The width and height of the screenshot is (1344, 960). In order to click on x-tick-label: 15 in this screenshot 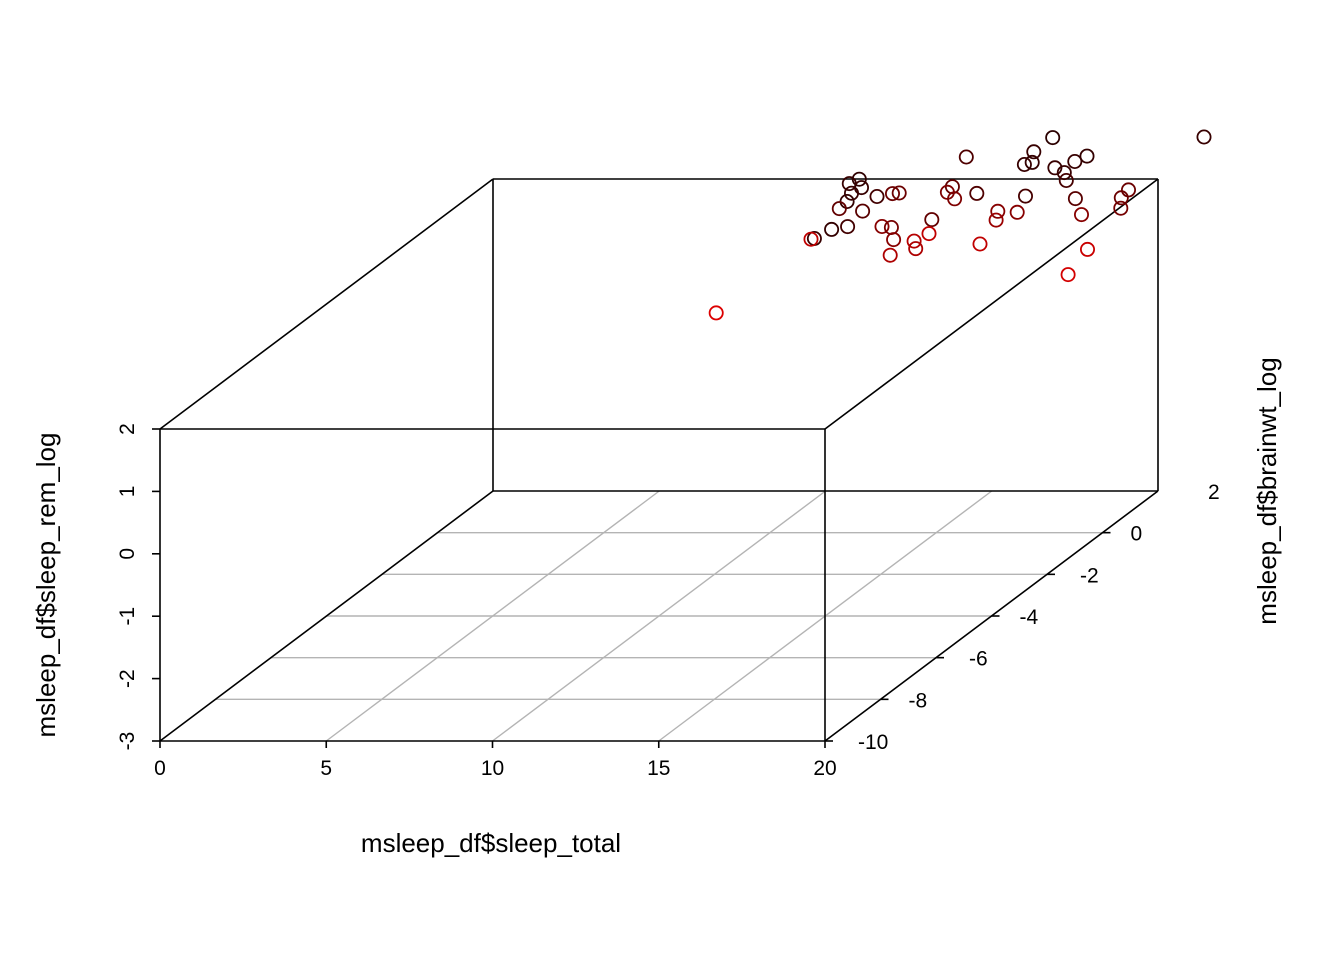, I will do `click(658, 768)`.